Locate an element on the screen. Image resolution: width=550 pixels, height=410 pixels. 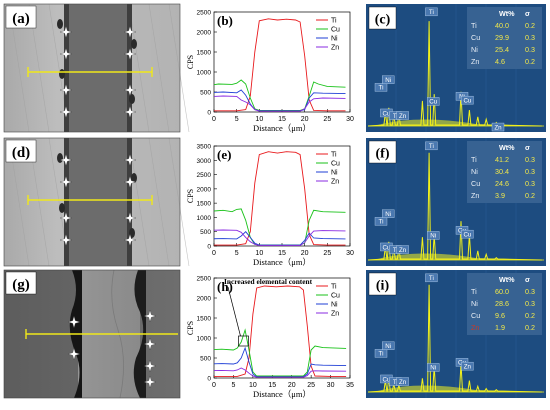
sem-panel-2: (g) is located at coordinates (92, 334).